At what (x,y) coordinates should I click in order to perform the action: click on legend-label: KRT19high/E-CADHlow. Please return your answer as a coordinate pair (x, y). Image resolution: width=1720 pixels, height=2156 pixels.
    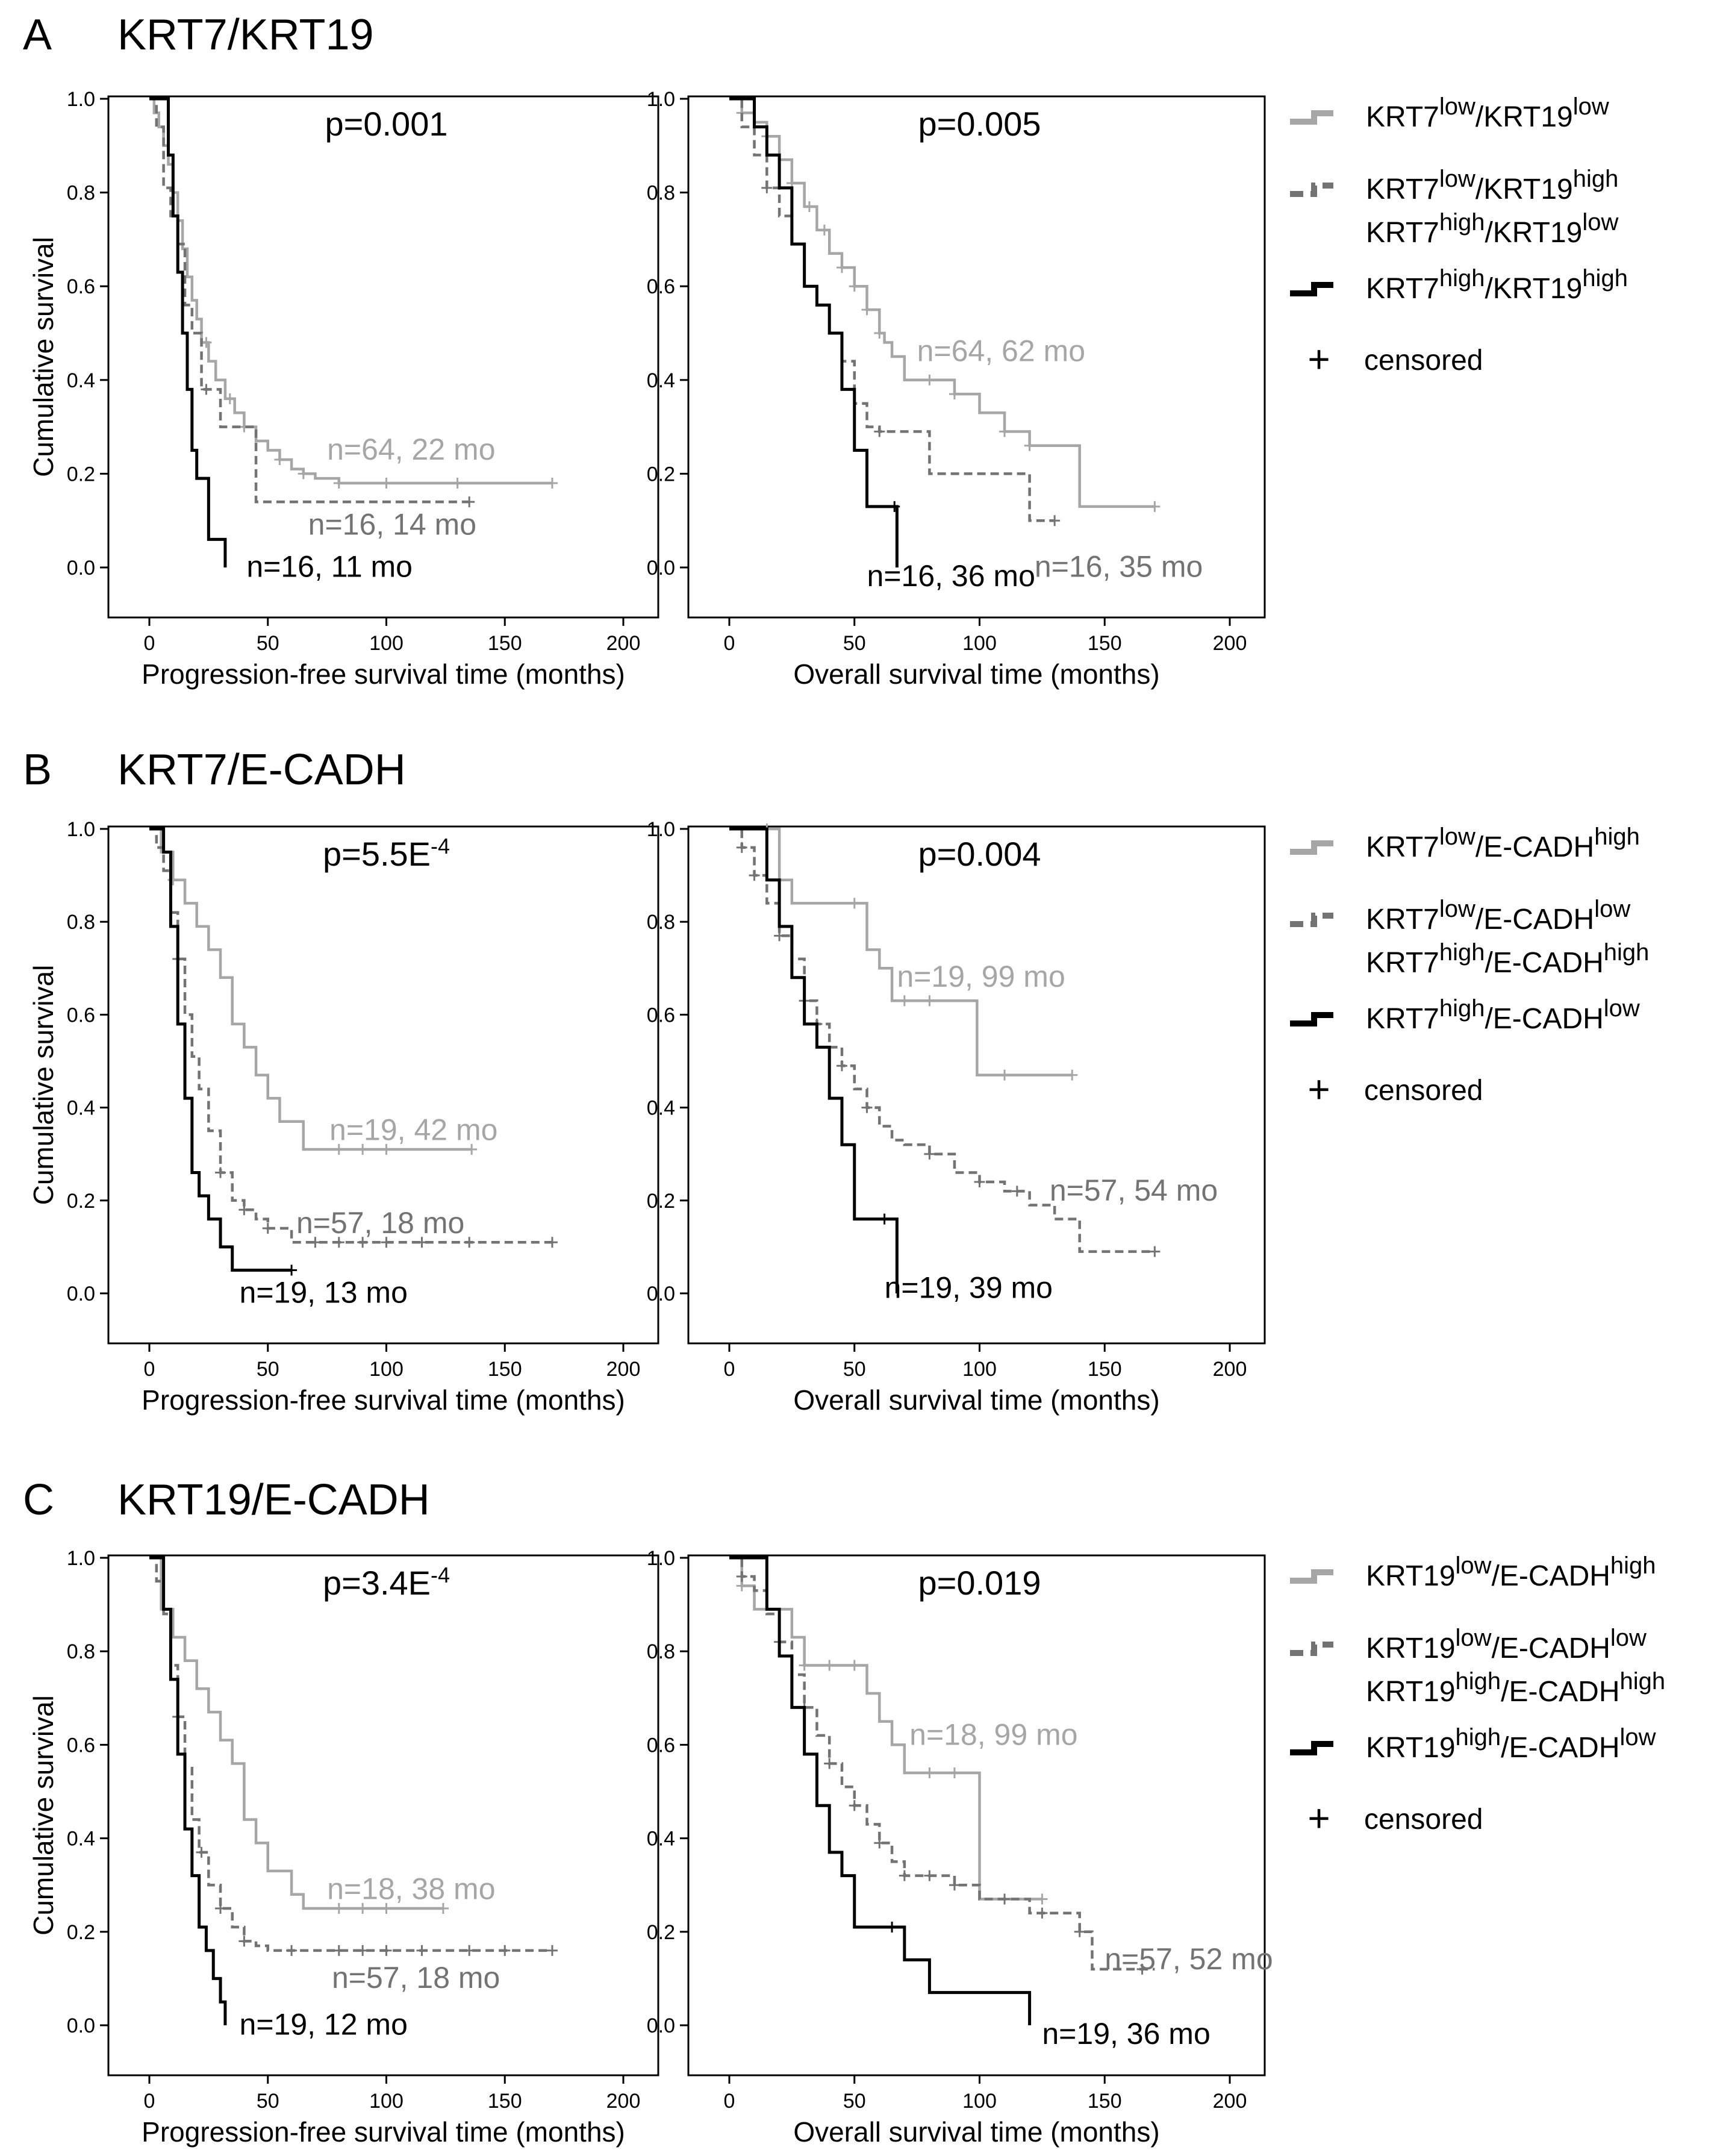
    Looking at the image, I should click on (1511, 1744).